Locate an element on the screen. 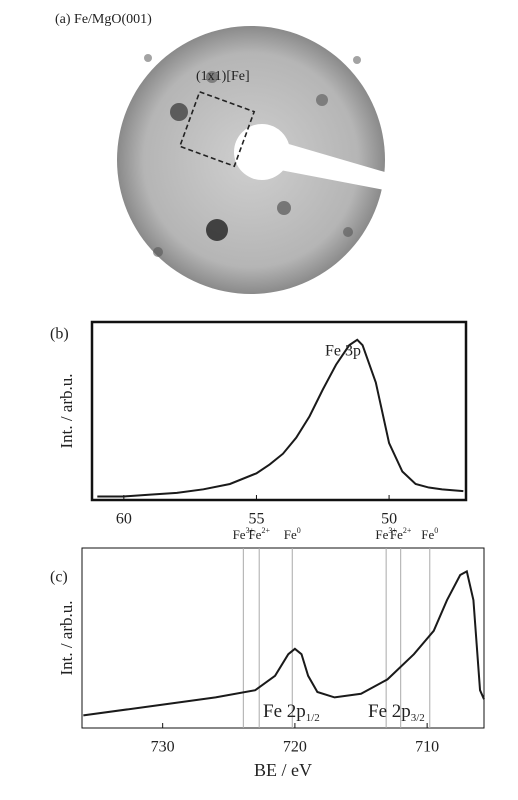 Image resolution: width=518 pixels, height=800 pixels. x-tick-label: 730 is located at coordinates (163, 747).